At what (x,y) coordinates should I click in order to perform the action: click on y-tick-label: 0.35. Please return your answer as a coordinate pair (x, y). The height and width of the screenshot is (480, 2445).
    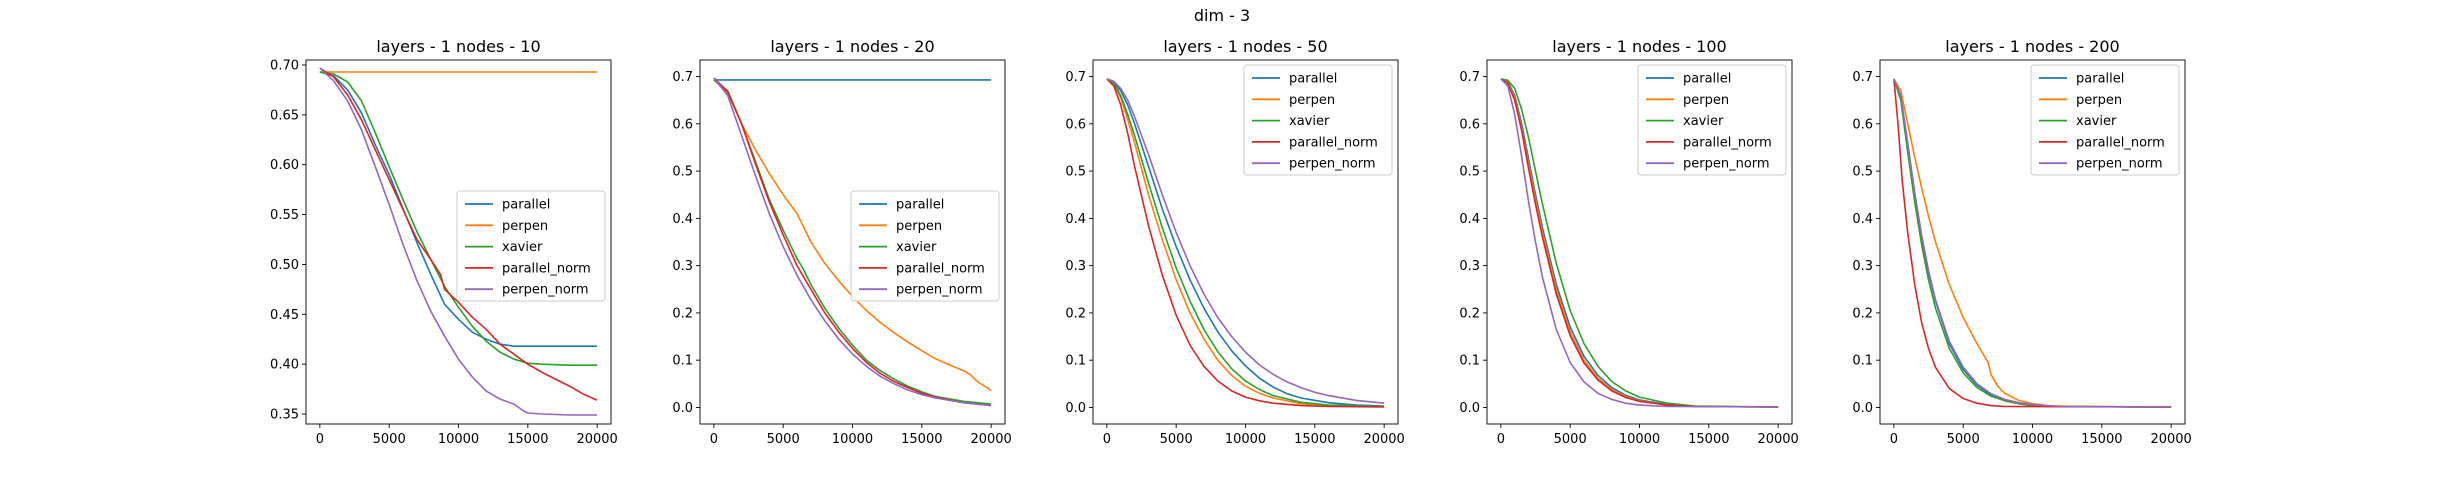
    Looking at the image, I should click on (284, 415).